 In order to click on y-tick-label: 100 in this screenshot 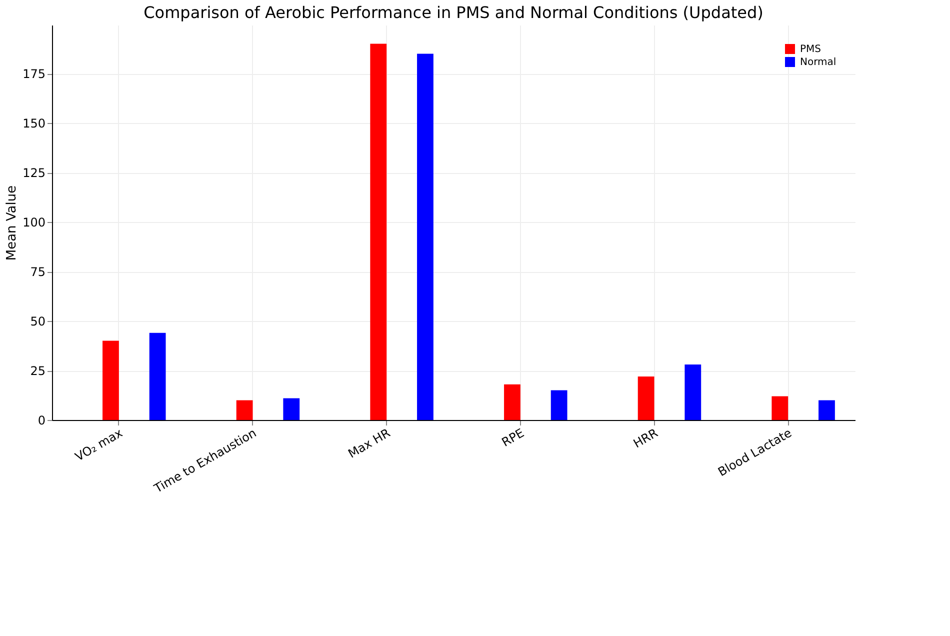, I will do `click(34, 223)`.